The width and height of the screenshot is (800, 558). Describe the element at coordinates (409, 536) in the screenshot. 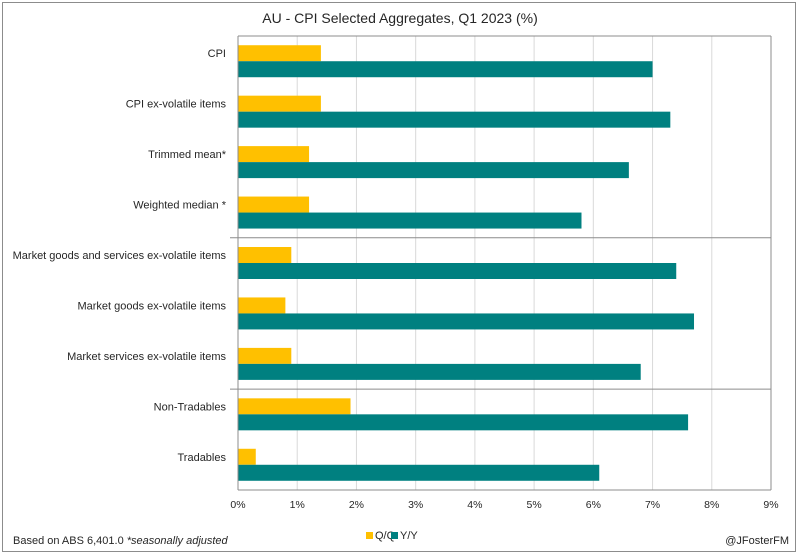

I see `legend-label-yy: Y/Y` at that location.